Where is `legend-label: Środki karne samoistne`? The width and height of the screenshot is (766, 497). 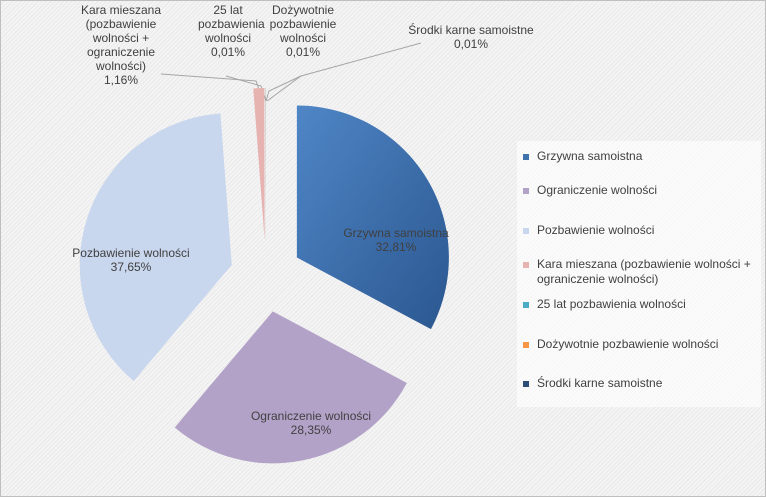
legend-label: Środki karne samoistne is located at coordinates (600, 383).